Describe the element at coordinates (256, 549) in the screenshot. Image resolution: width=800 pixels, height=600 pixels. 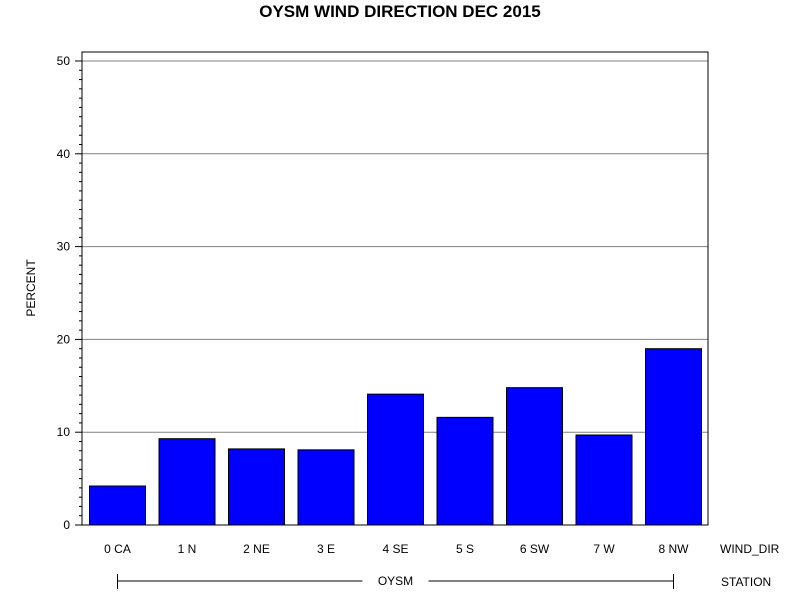
I see `x-tick-label: 2 NE` at that location.